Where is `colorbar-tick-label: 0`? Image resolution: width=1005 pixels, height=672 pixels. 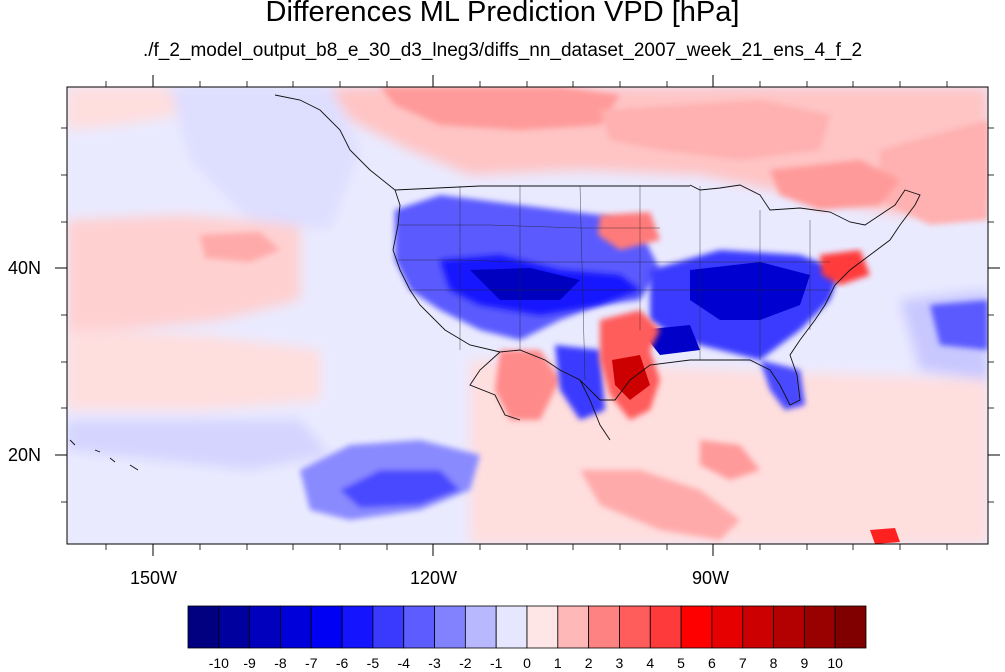 colorbar-tick-label: 0 is located at coordinates (527, 663).